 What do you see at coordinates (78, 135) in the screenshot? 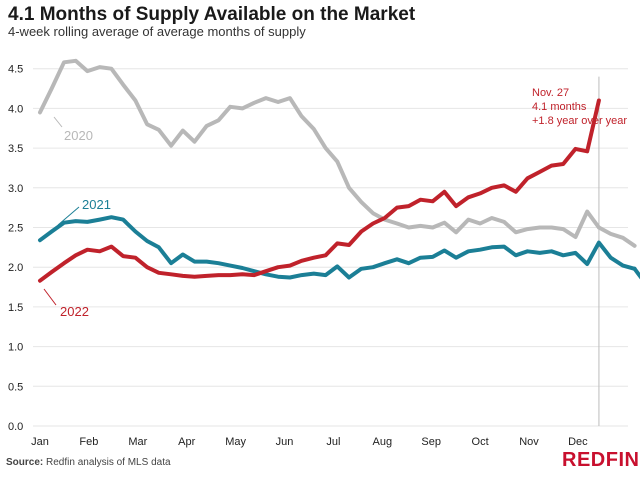
I see `series-label: 2020` at bounding box center [78, 135].